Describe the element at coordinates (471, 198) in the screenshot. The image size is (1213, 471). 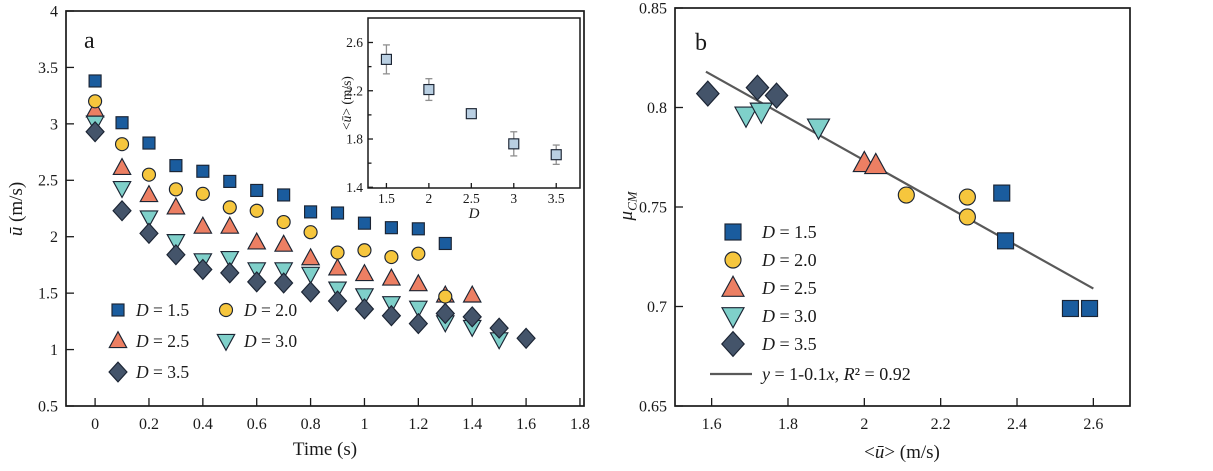
I see `panel-a-inset-xtick-label: 2.5` at that location.